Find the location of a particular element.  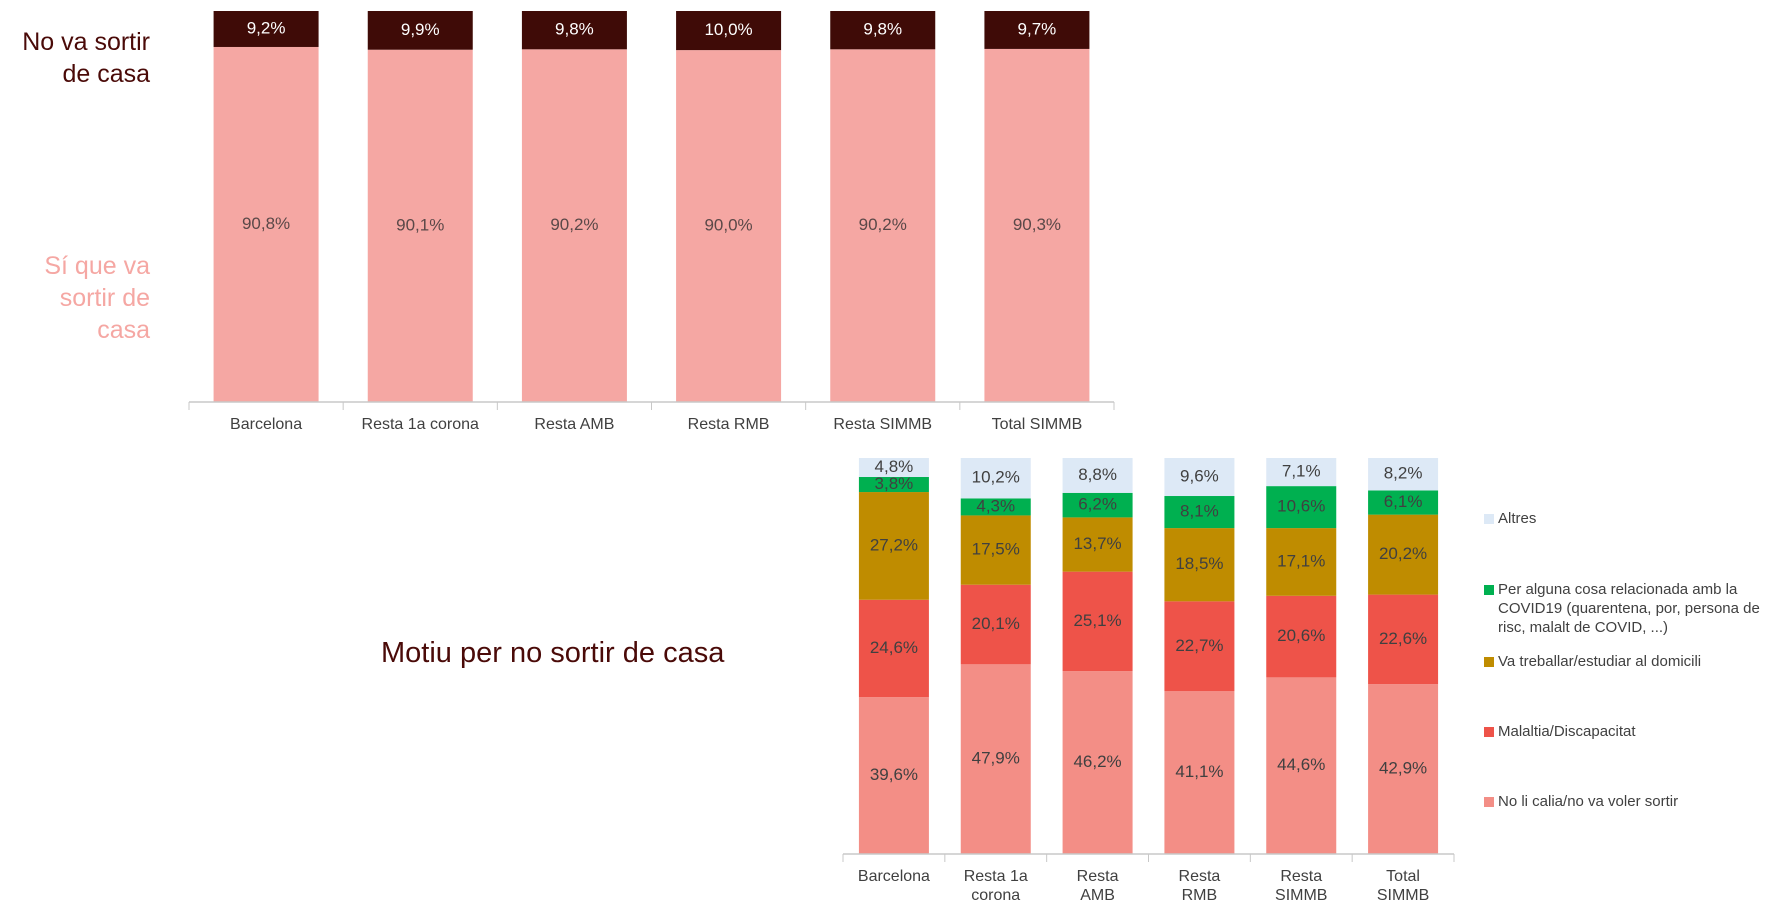

data-label: 90,8% is located at coordinates (266, 223).